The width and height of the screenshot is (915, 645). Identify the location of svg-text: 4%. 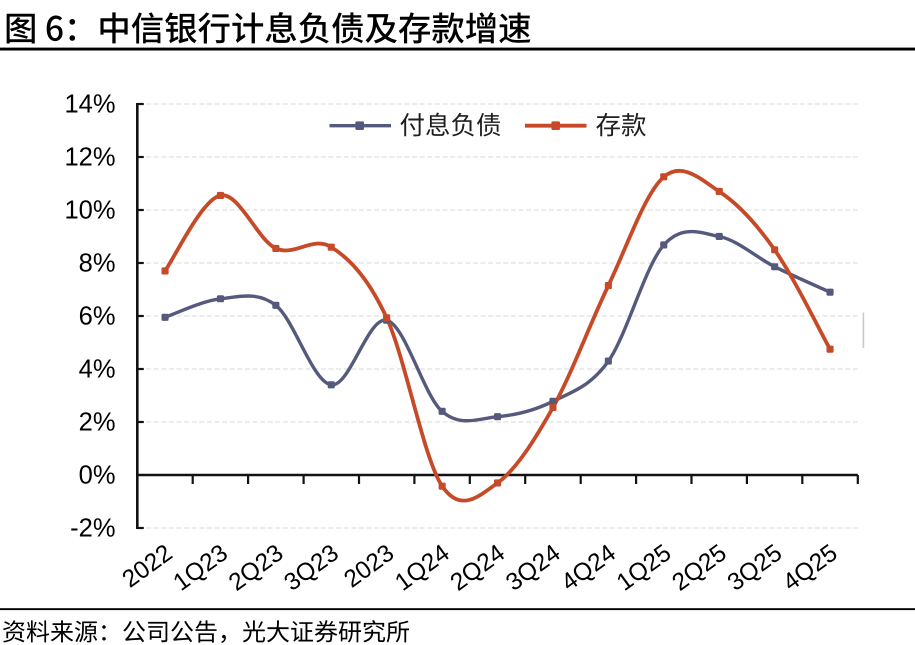
(97, 370).